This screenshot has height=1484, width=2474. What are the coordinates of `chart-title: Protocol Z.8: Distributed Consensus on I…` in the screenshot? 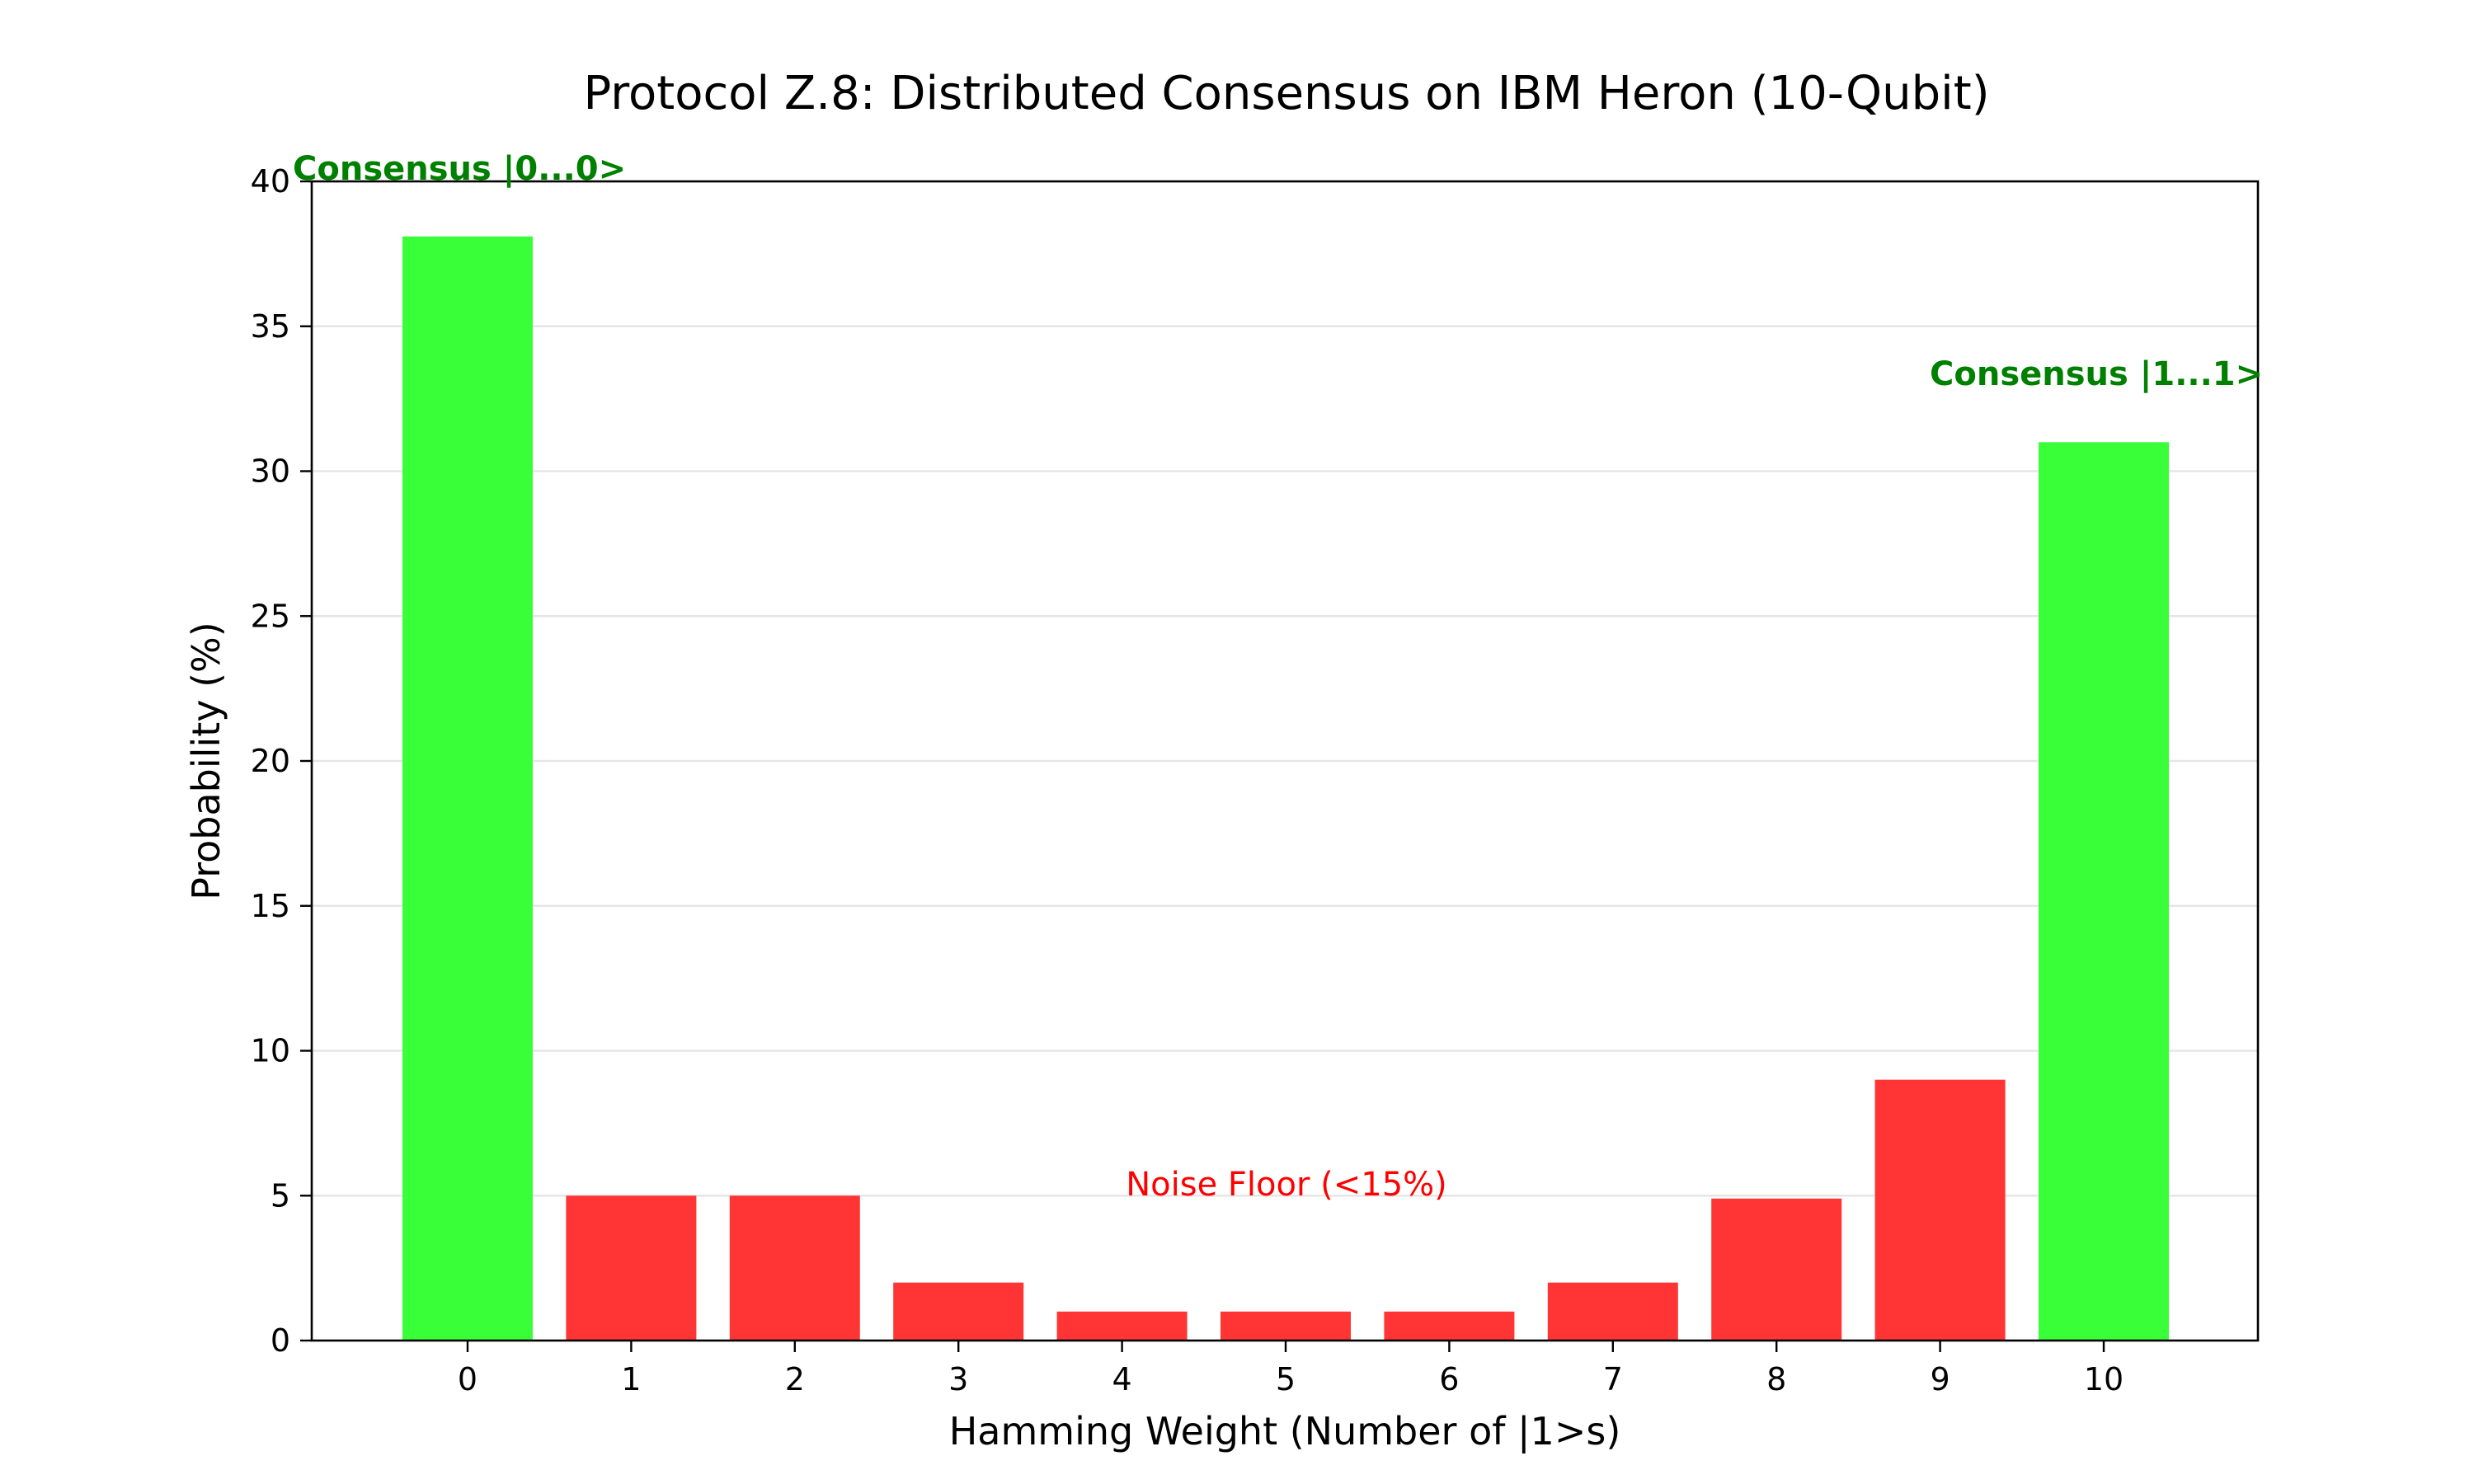 It's located at (1286, 93).